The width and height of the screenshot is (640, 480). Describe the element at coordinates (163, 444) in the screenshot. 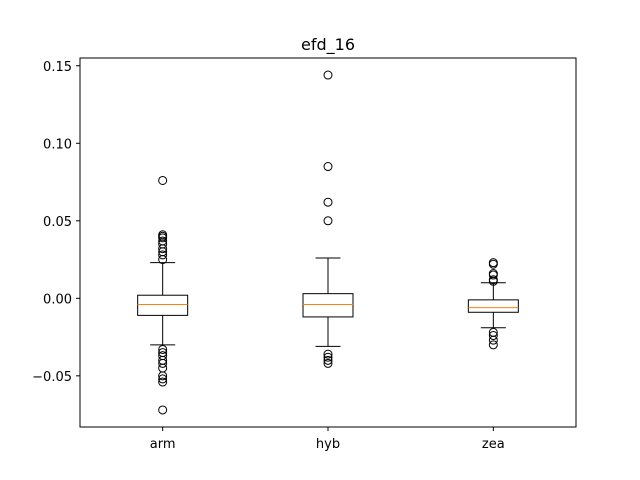

I see `x-tick-label: arm` at that location.